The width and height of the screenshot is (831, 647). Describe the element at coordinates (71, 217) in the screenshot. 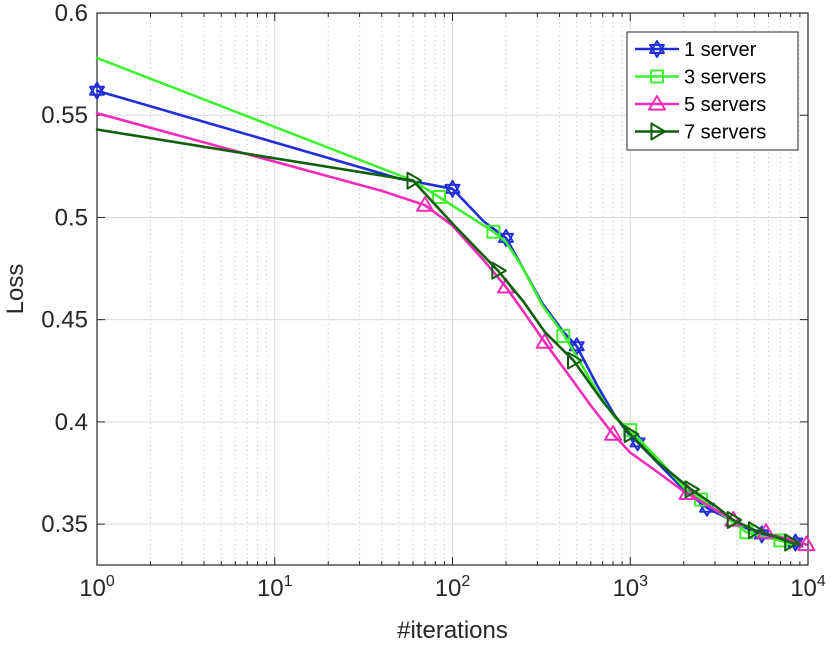

I see `y-tick-label: 0.5` at that location.